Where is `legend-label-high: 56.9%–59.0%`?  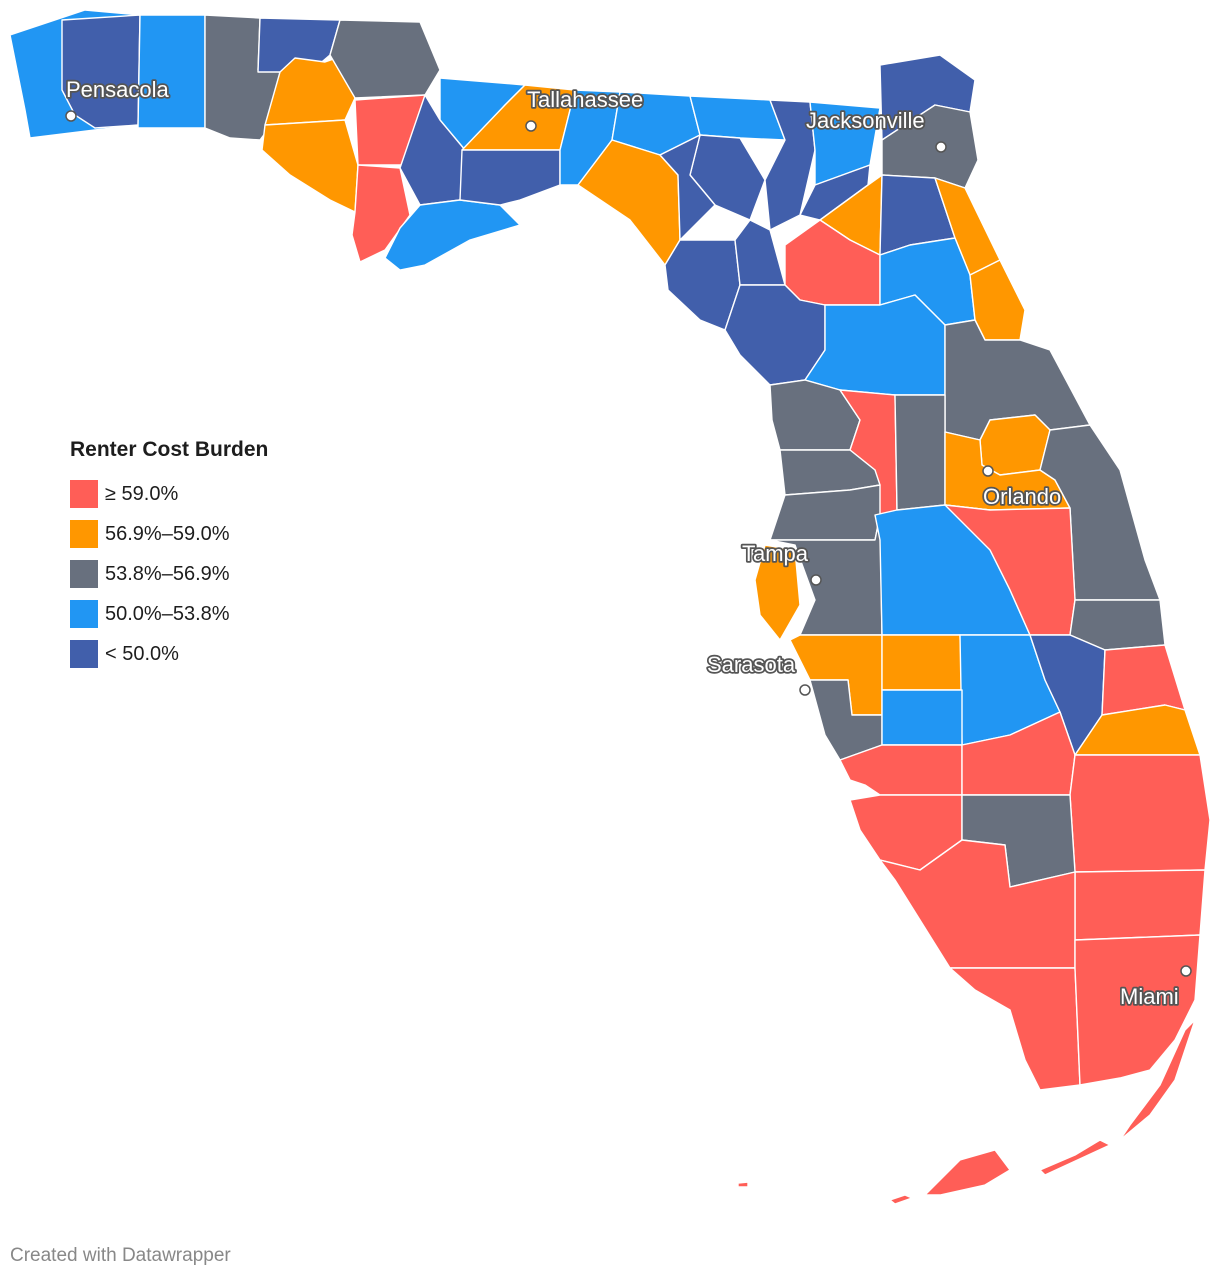 legend-label-high: 56.9%–59.0% is located at coordinates (167, 533).